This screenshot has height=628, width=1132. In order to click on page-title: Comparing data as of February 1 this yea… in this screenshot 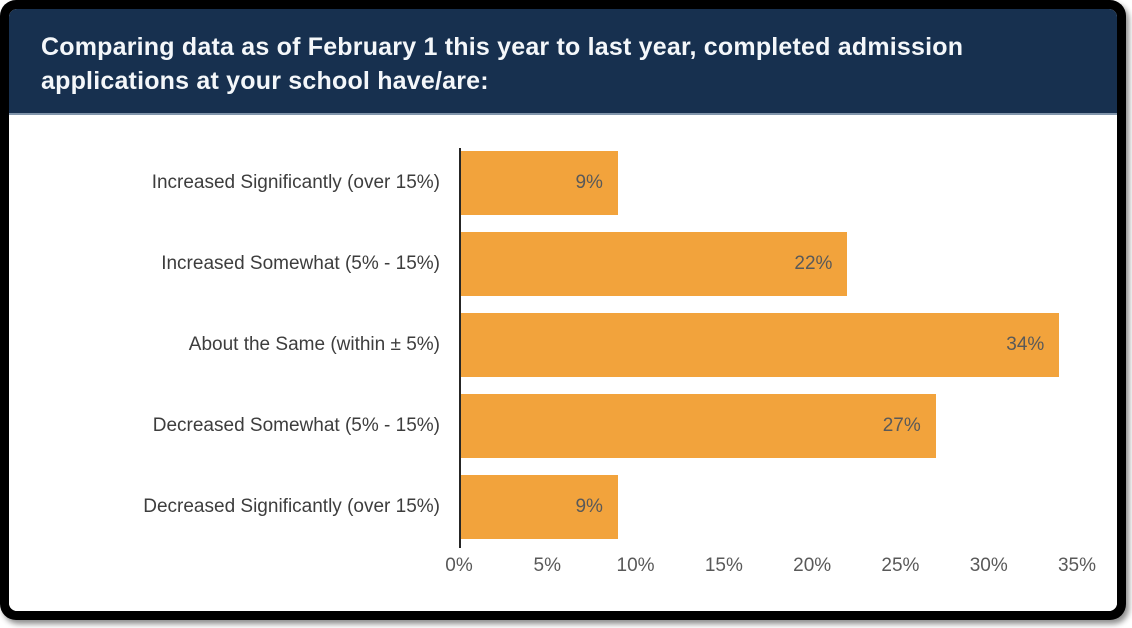, I will do `click(502, 64)`.